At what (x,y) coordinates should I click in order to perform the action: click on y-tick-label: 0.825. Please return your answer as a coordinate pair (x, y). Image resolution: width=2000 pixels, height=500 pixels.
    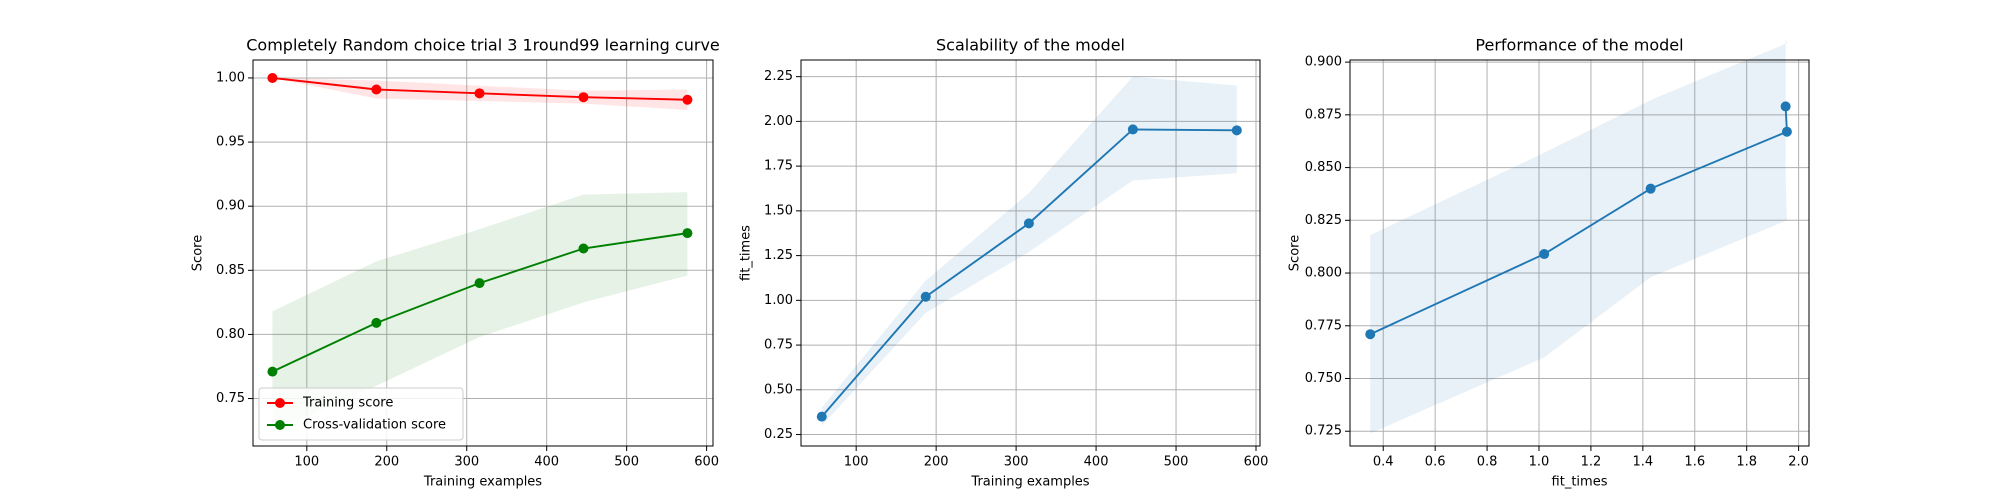
    Looking at the image, I should click on (1323, 220).